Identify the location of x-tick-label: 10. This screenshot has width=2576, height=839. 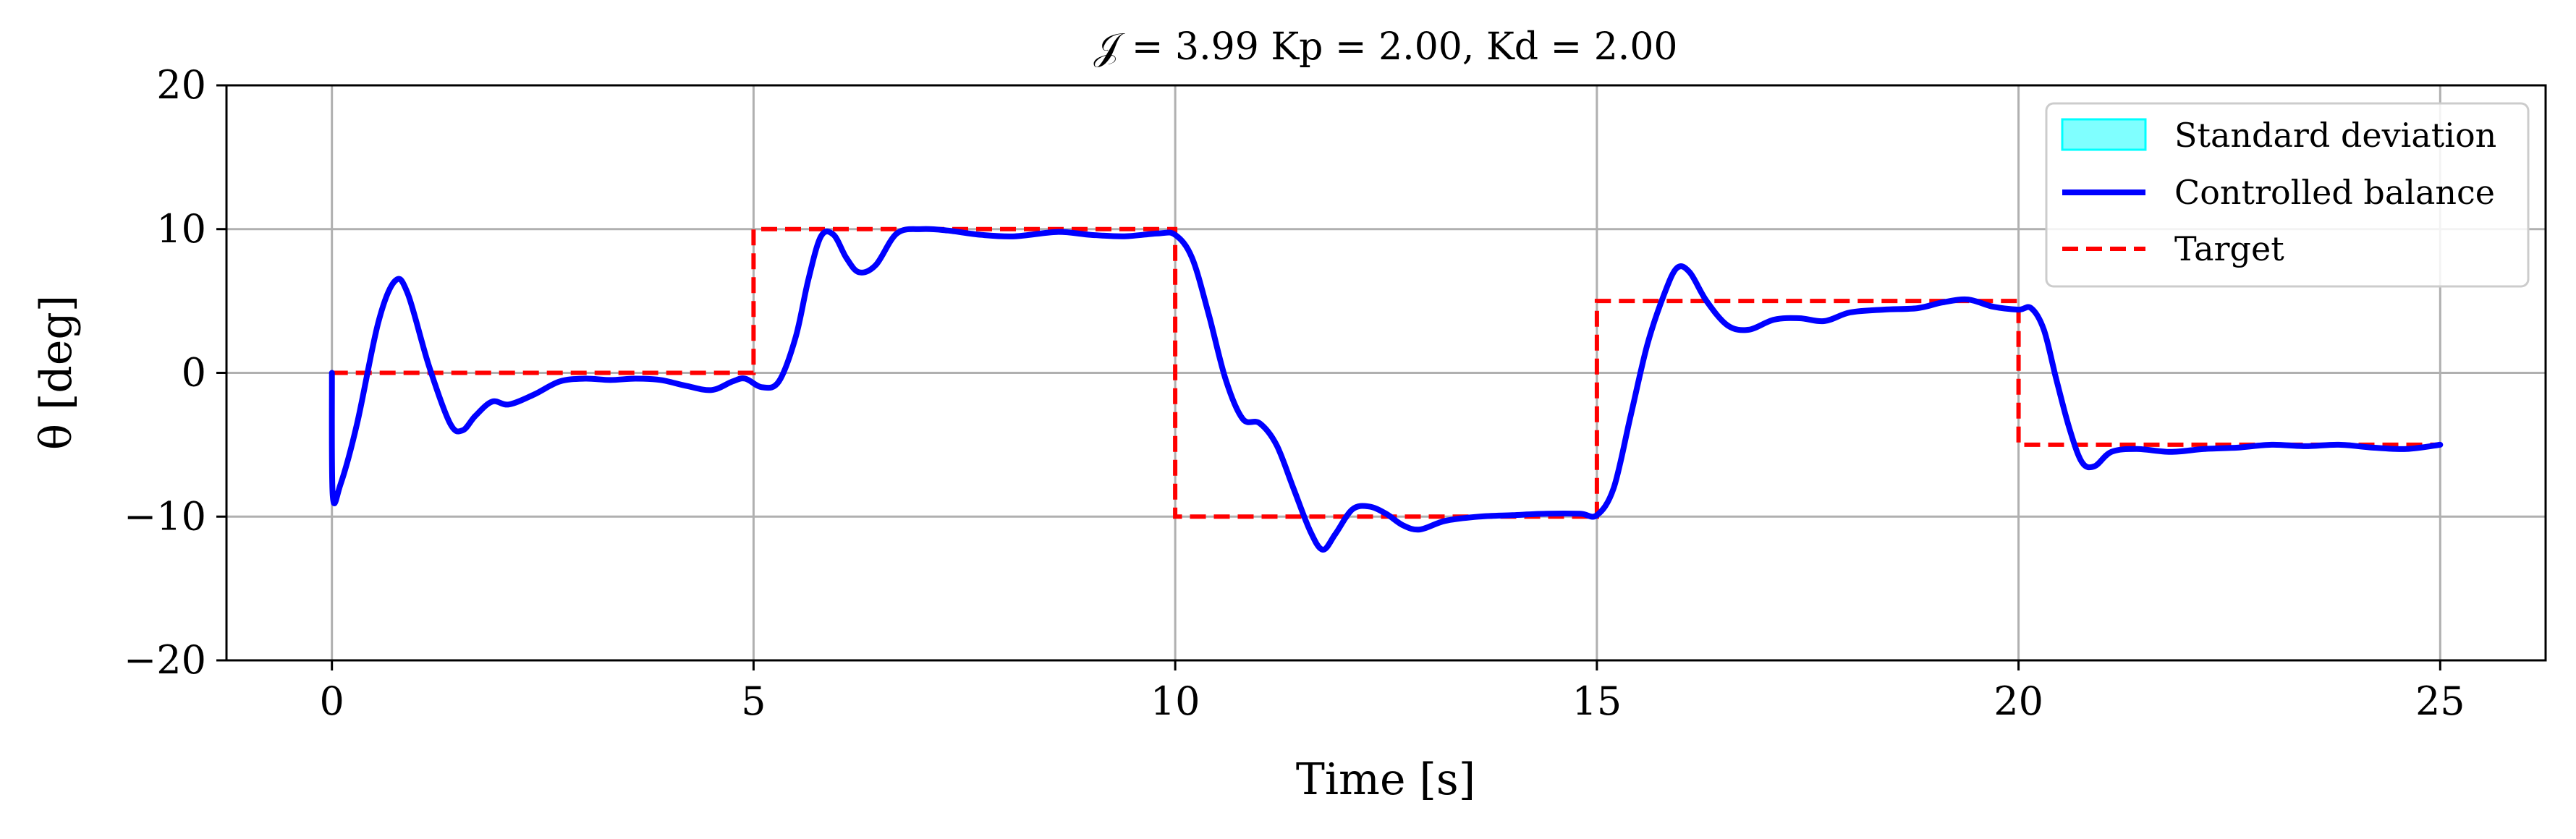
(1175, 701).